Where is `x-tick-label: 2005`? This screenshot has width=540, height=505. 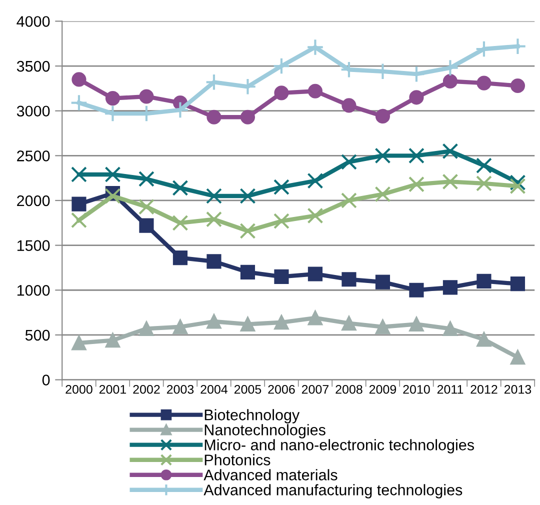
x-tick-label: 2005 is located at coordinates (248, 389).